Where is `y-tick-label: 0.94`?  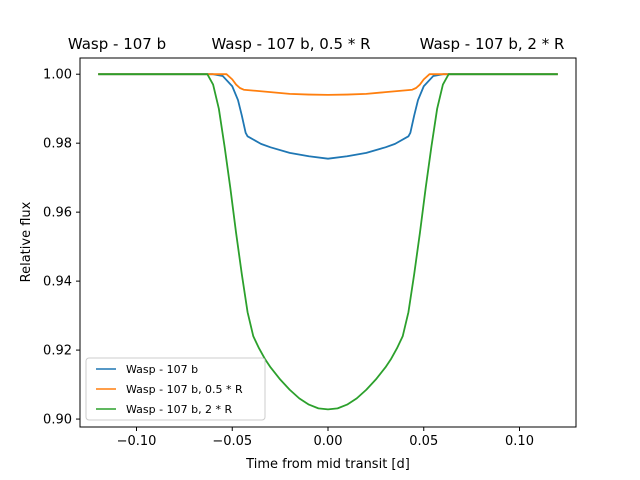 y-tick-label: 0.94 is located at coordinates (57, 282).